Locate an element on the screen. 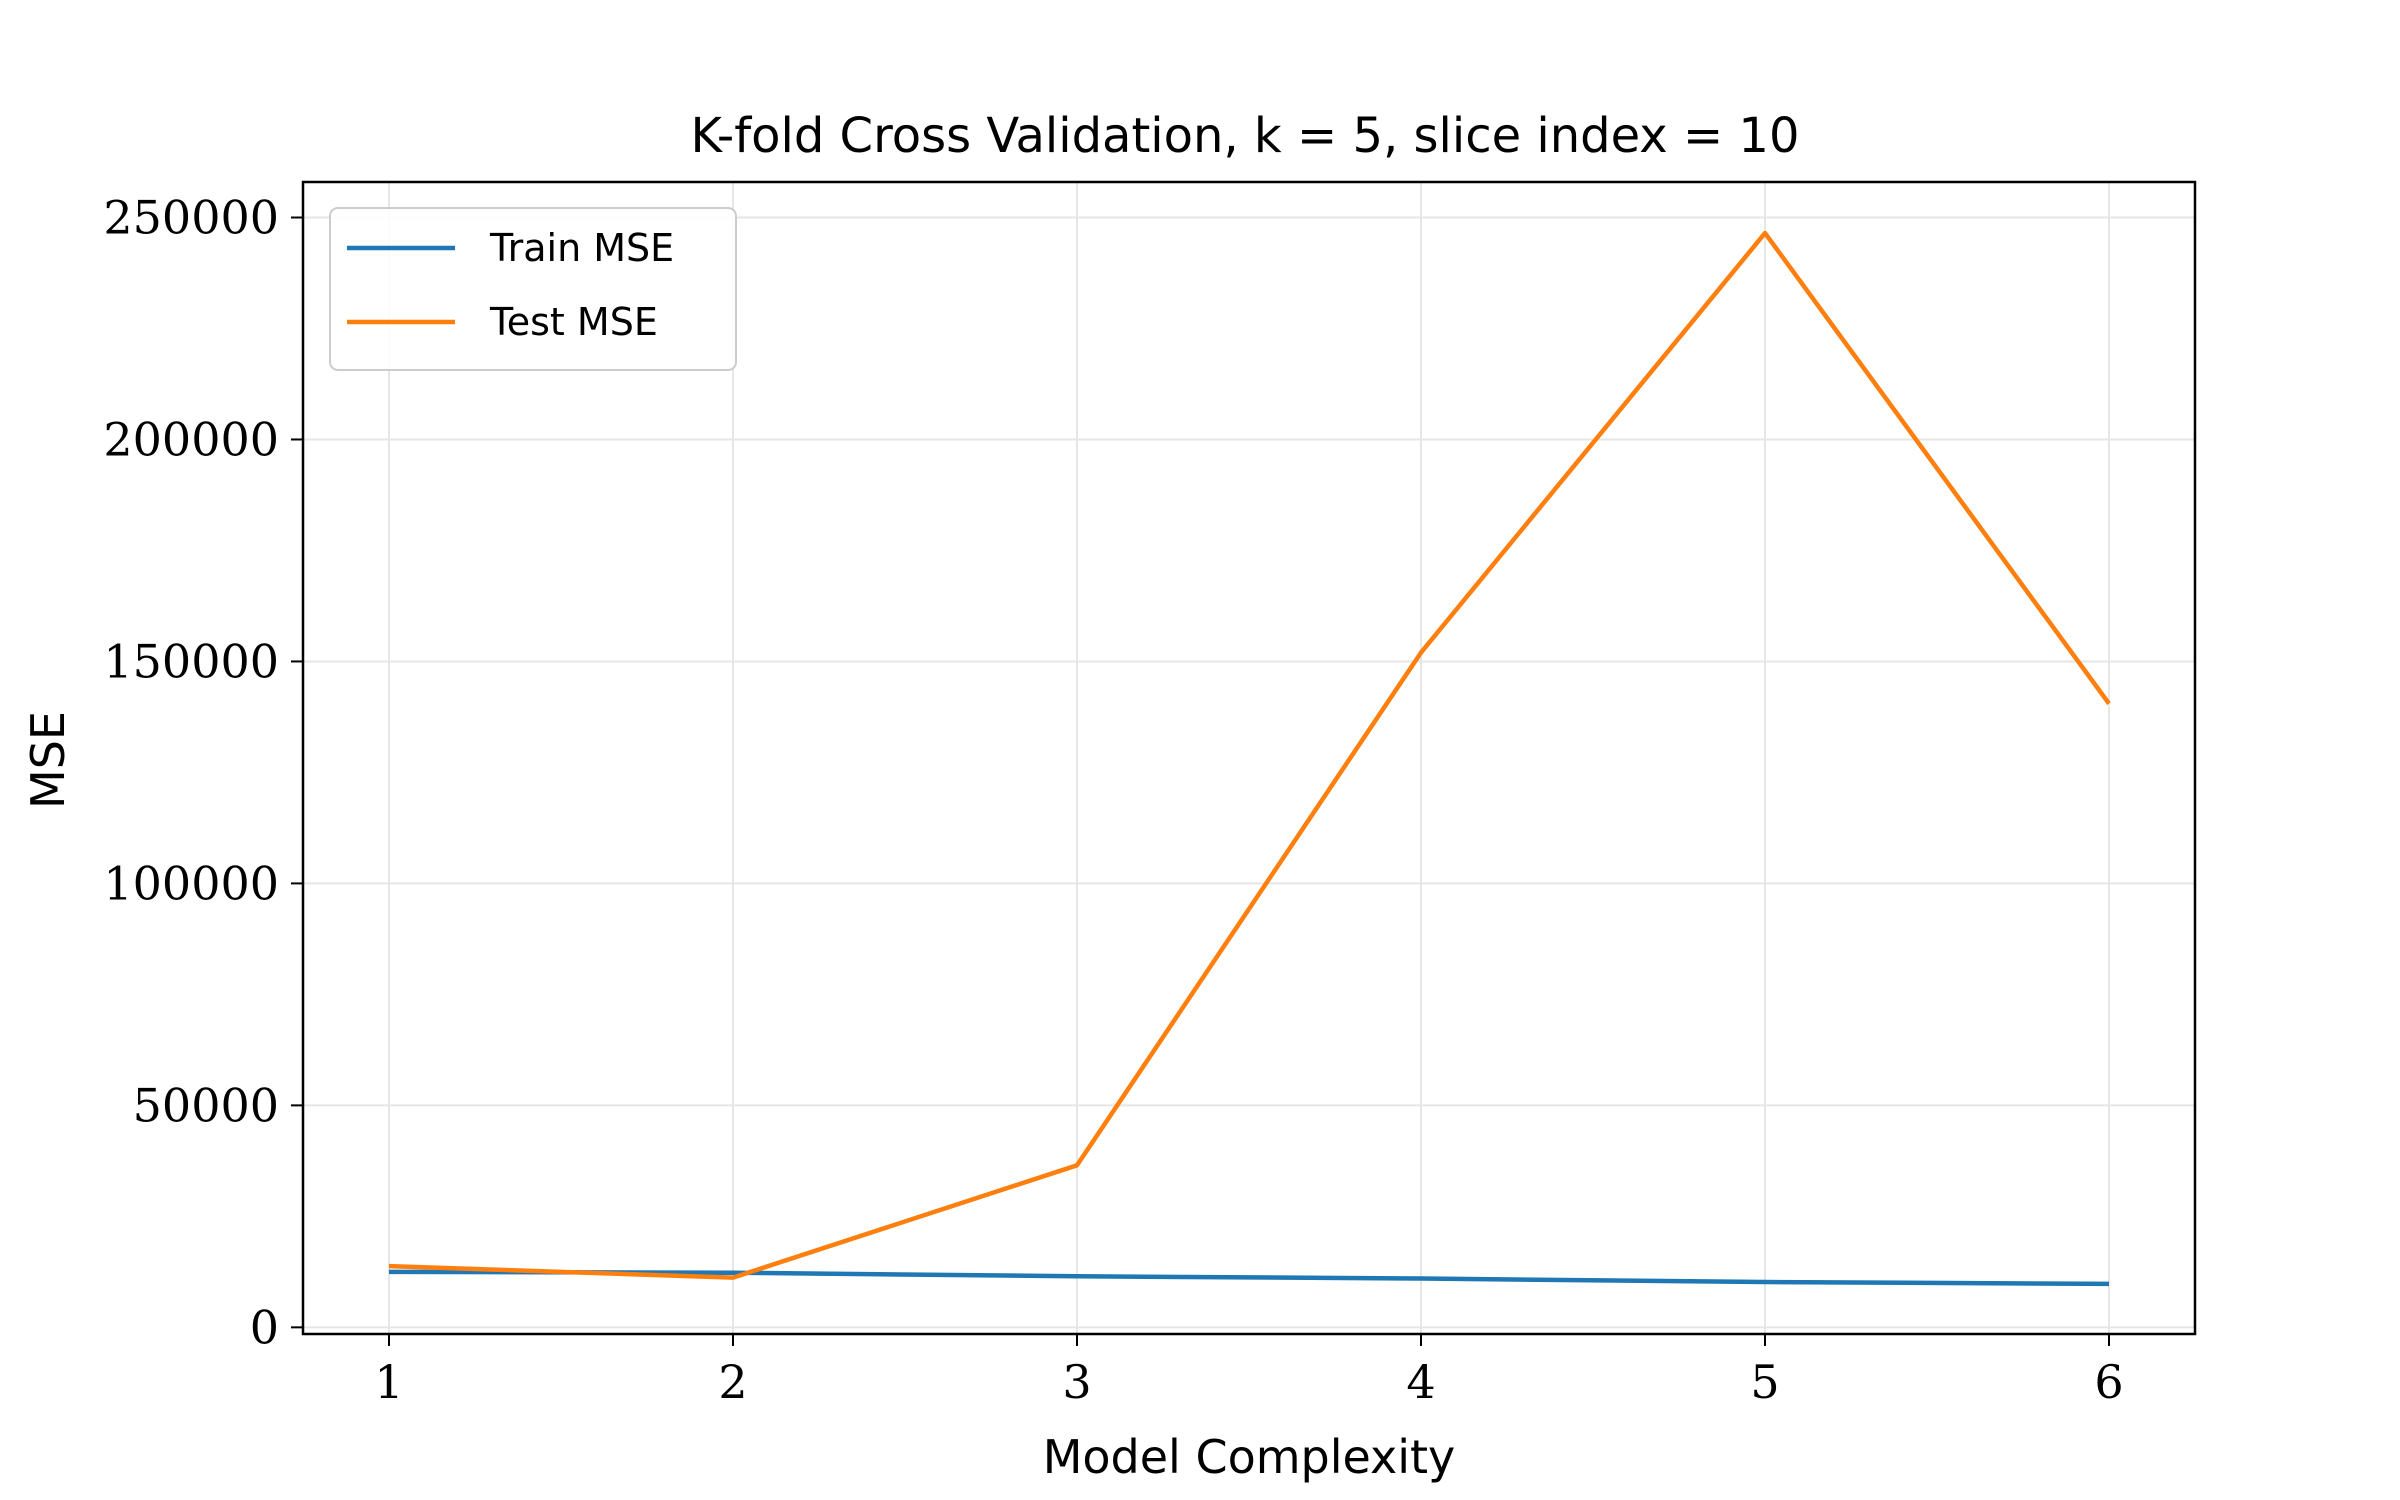 The height and width of the screenshot is (1500, 2400). x-axis-label: Model Complexity is located at coordinates (1249, 1457).